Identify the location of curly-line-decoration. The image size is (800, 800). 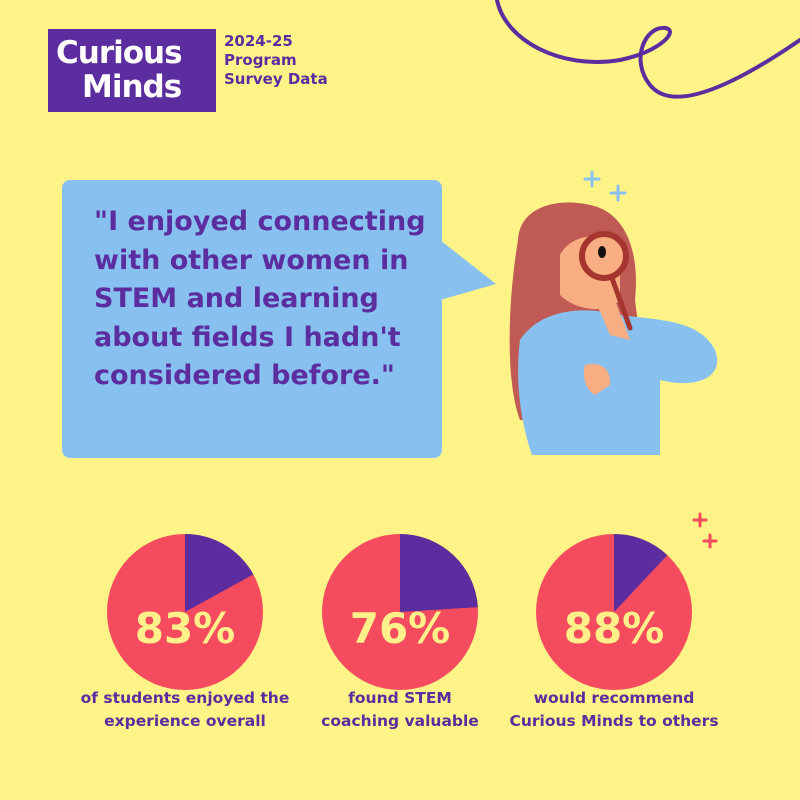
(647, 49).